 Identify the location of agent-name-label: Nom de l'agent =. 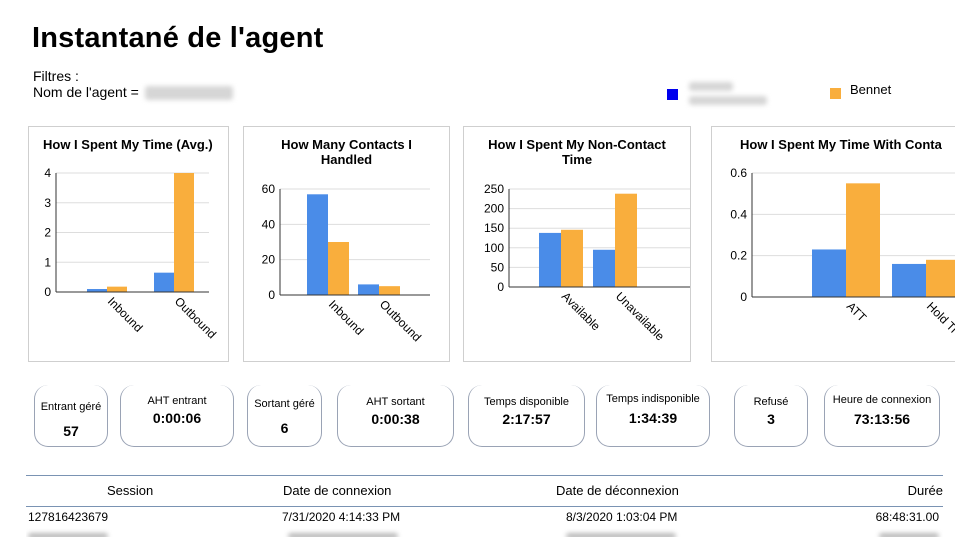
(86, 92).